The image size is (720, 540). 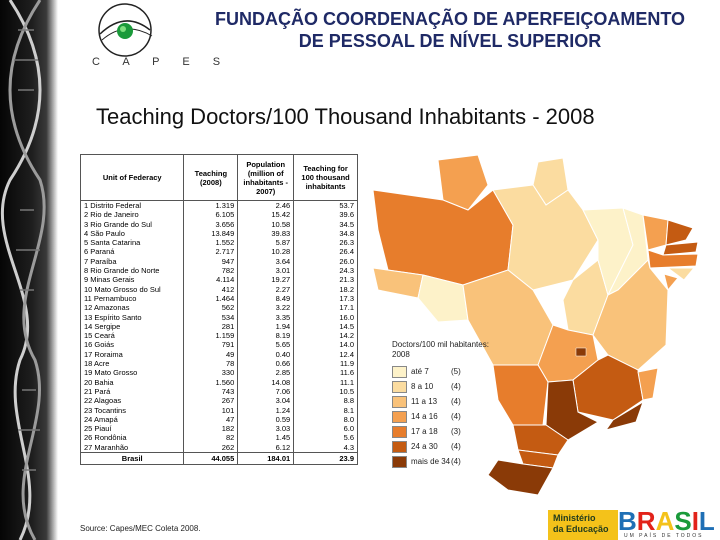 I want to click on legend-item: 11 a 13 (4), so click(x=441, y=401).